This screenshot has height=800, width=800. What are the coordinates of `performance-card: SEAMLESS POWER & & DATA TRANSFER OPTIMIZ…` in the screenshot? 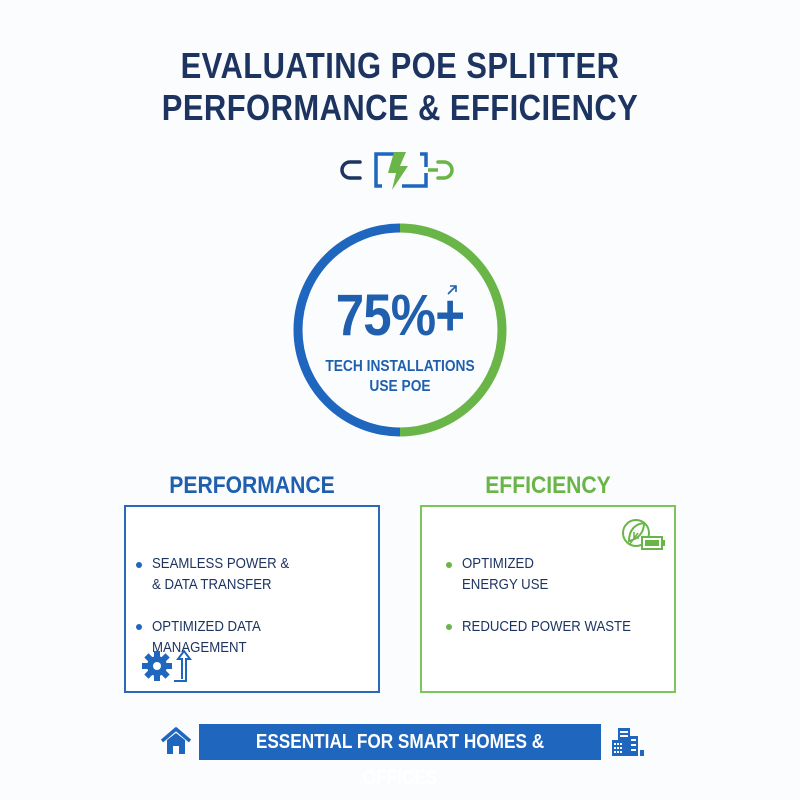 It's located at (252, 599).